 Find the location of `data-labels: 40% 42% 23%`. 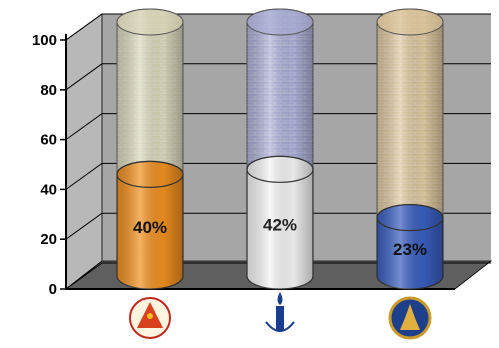

data-labels: 40% 42% 23% is located at coordinates (280, 237).